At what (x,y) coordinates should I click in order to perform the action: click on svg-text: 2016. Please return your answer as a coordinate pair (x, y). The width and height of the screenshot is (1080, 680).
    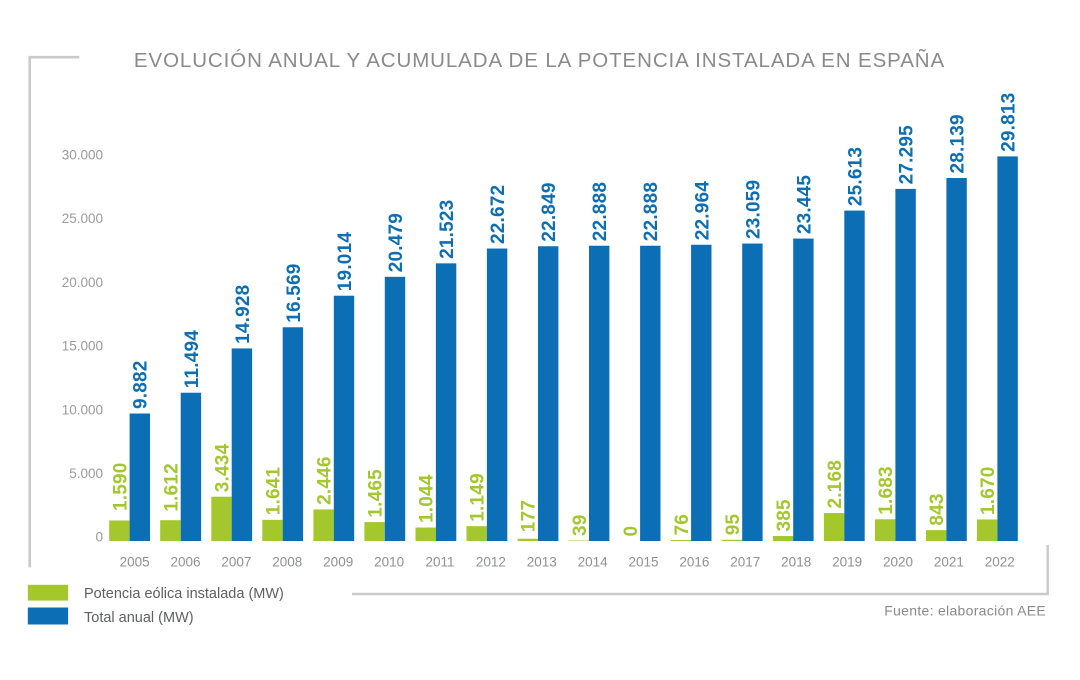
    Looking at the image, I should click on (694, 562).